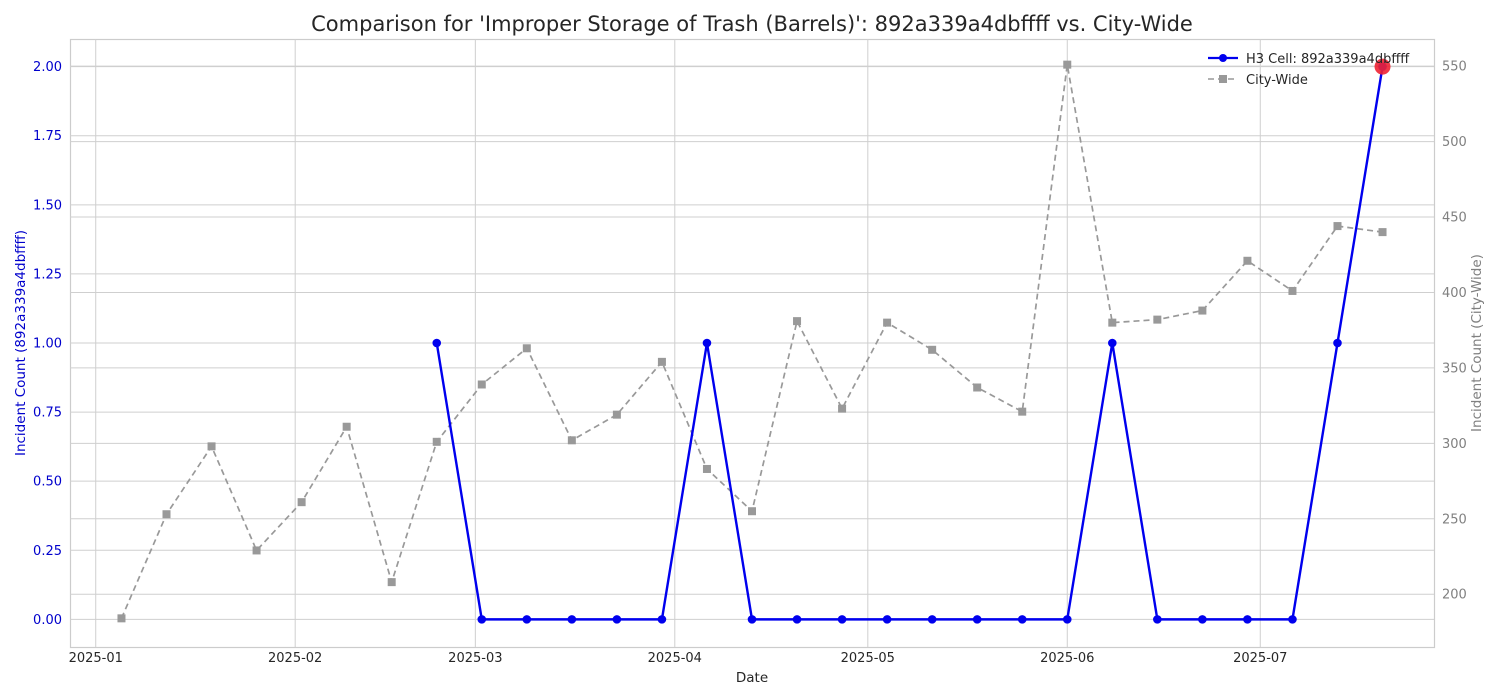  What do you see at coordinates (1454, 595) in the screenshot?
I see `right-y-tick-label: 200` at bounding box center [1454, 595].